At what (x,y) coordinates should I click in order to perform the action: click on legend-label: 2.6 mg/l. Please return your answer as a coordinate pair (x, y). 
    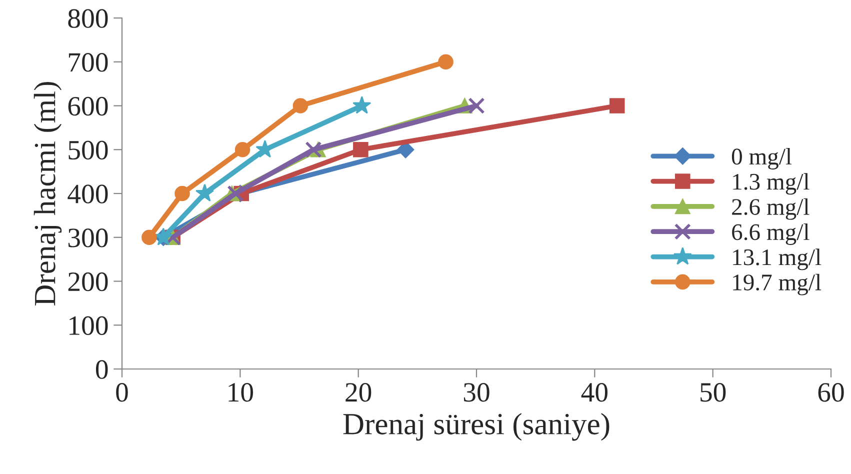
    Looking at the image, I should click on (771, 209).